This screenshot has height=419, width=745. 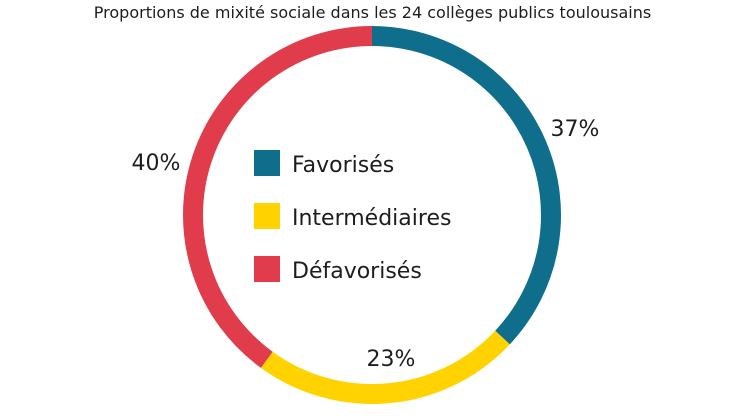 What do you see at coordinates (575, 129) in the screenshot?
I see `data-label-0: 37%` at bounding box center [575, 129].